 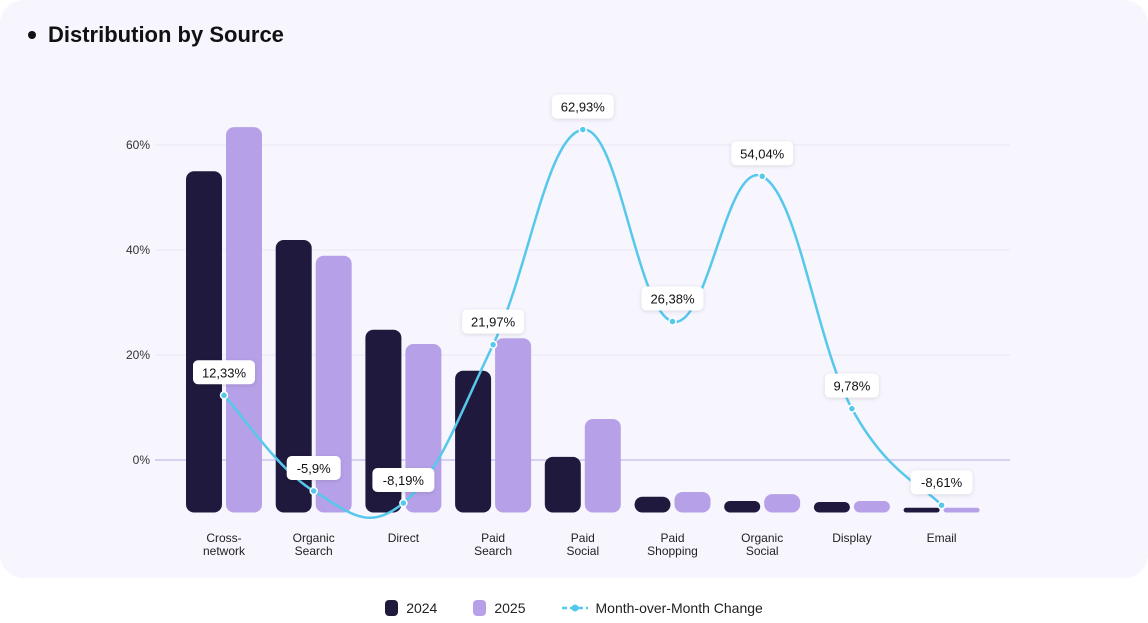 I want to click on legend-2024: 2024, so click(x=411, y=608).